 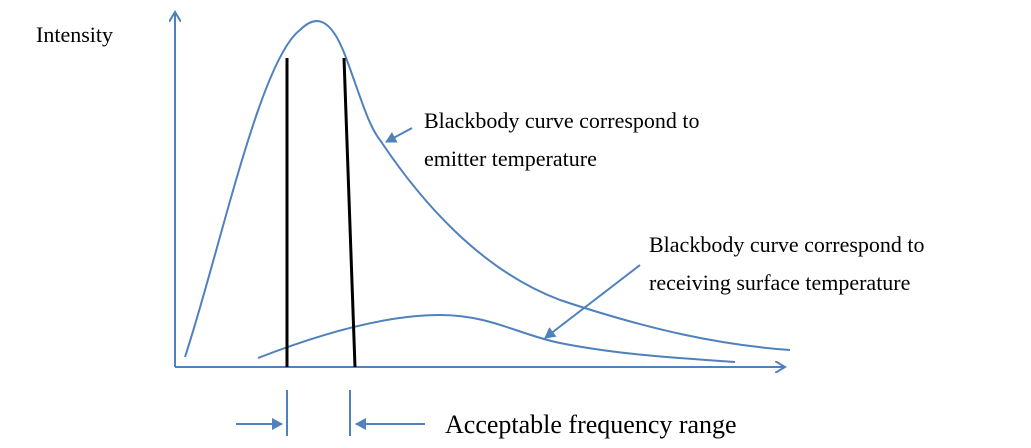 What do you see at coordinates (591, 424) in the screenshot?
I see `range-label: Acceptable frequency range` at bounding box center [591, 424].